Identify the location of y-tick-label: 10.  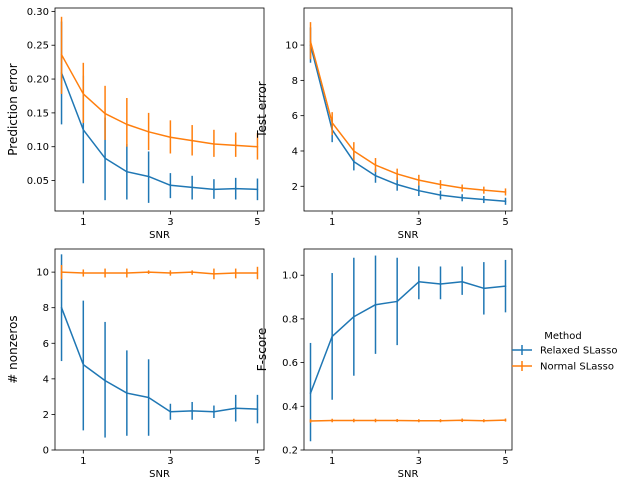
(291, 46).